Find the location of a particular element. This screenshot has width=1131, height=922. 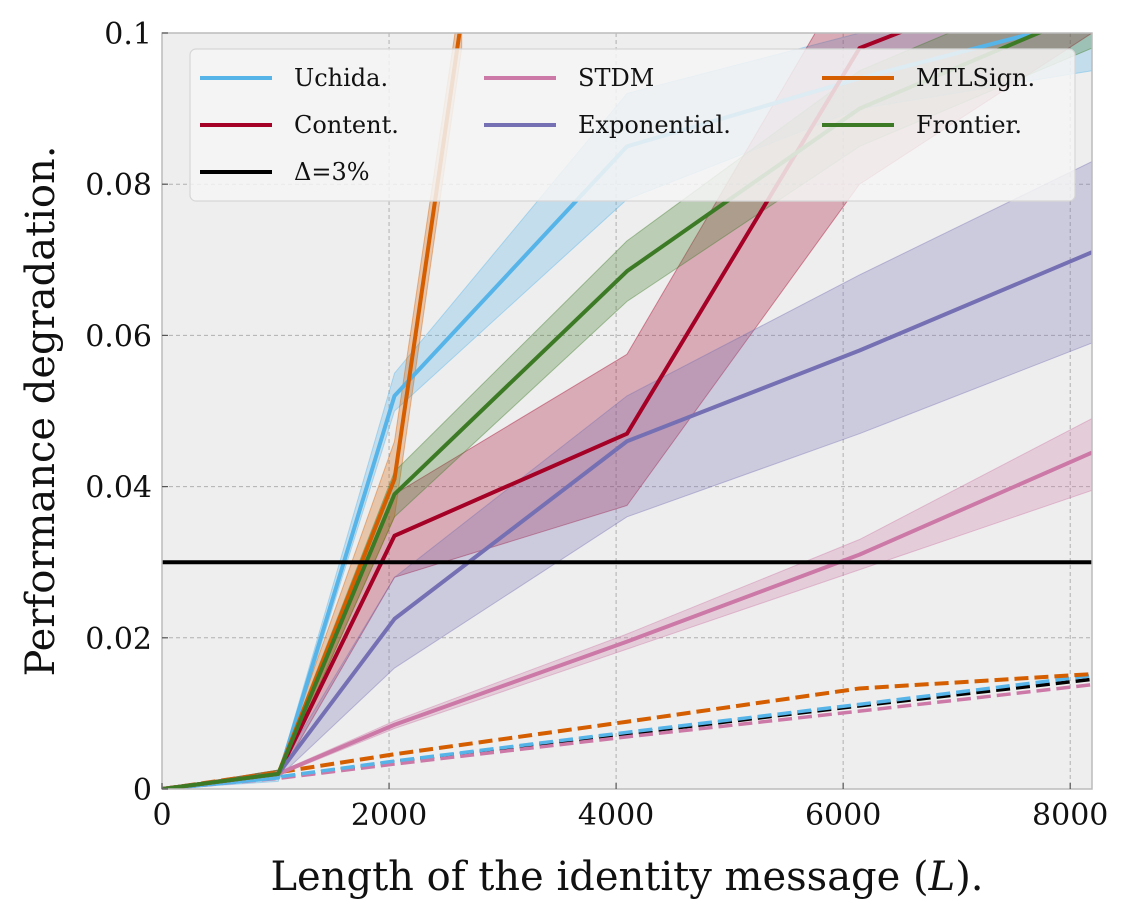

x-tick-label: 4000 is located at coordinates (616, 815).